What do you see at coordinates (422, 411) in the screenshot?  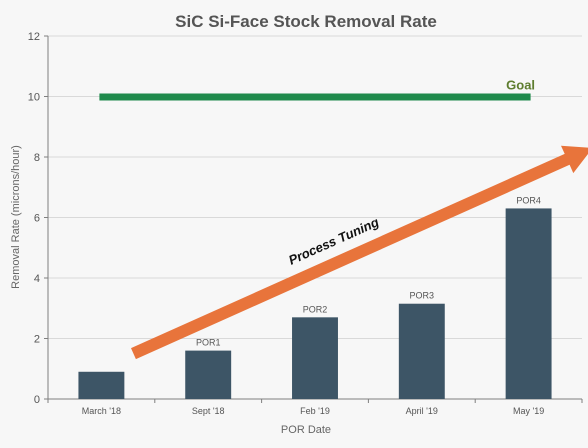 I see `category-label-3: April '19` at bounding box center [422, 411].